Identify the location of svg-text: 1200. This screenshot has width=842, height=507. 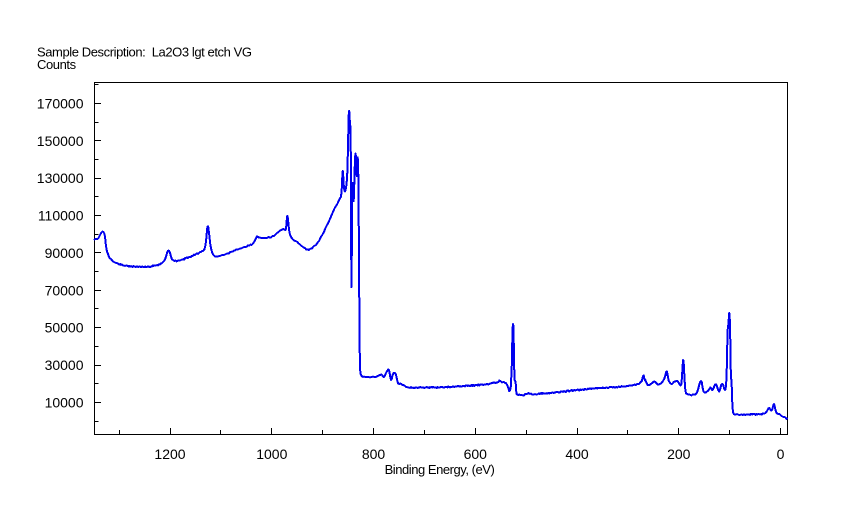
(169, 454).